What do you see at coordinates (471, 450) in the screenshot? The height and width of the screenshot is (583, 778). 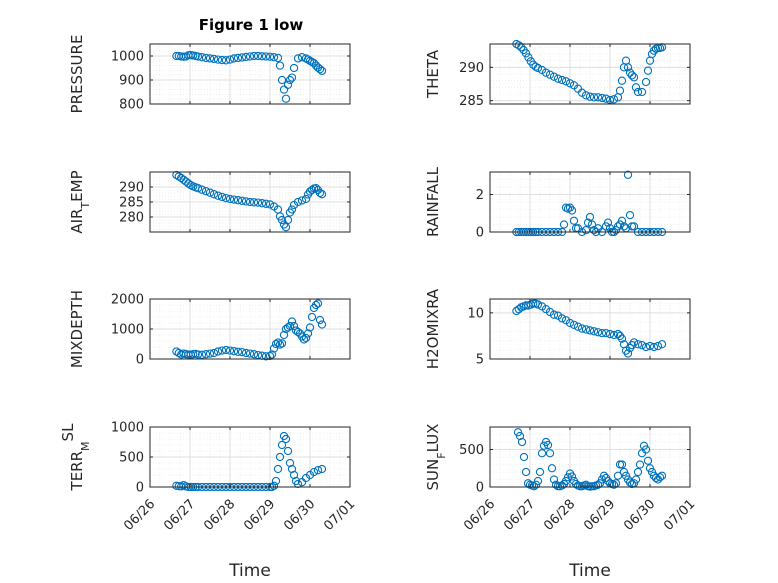 I see `y-tick-label: 500` at bounding box center [471, 450].